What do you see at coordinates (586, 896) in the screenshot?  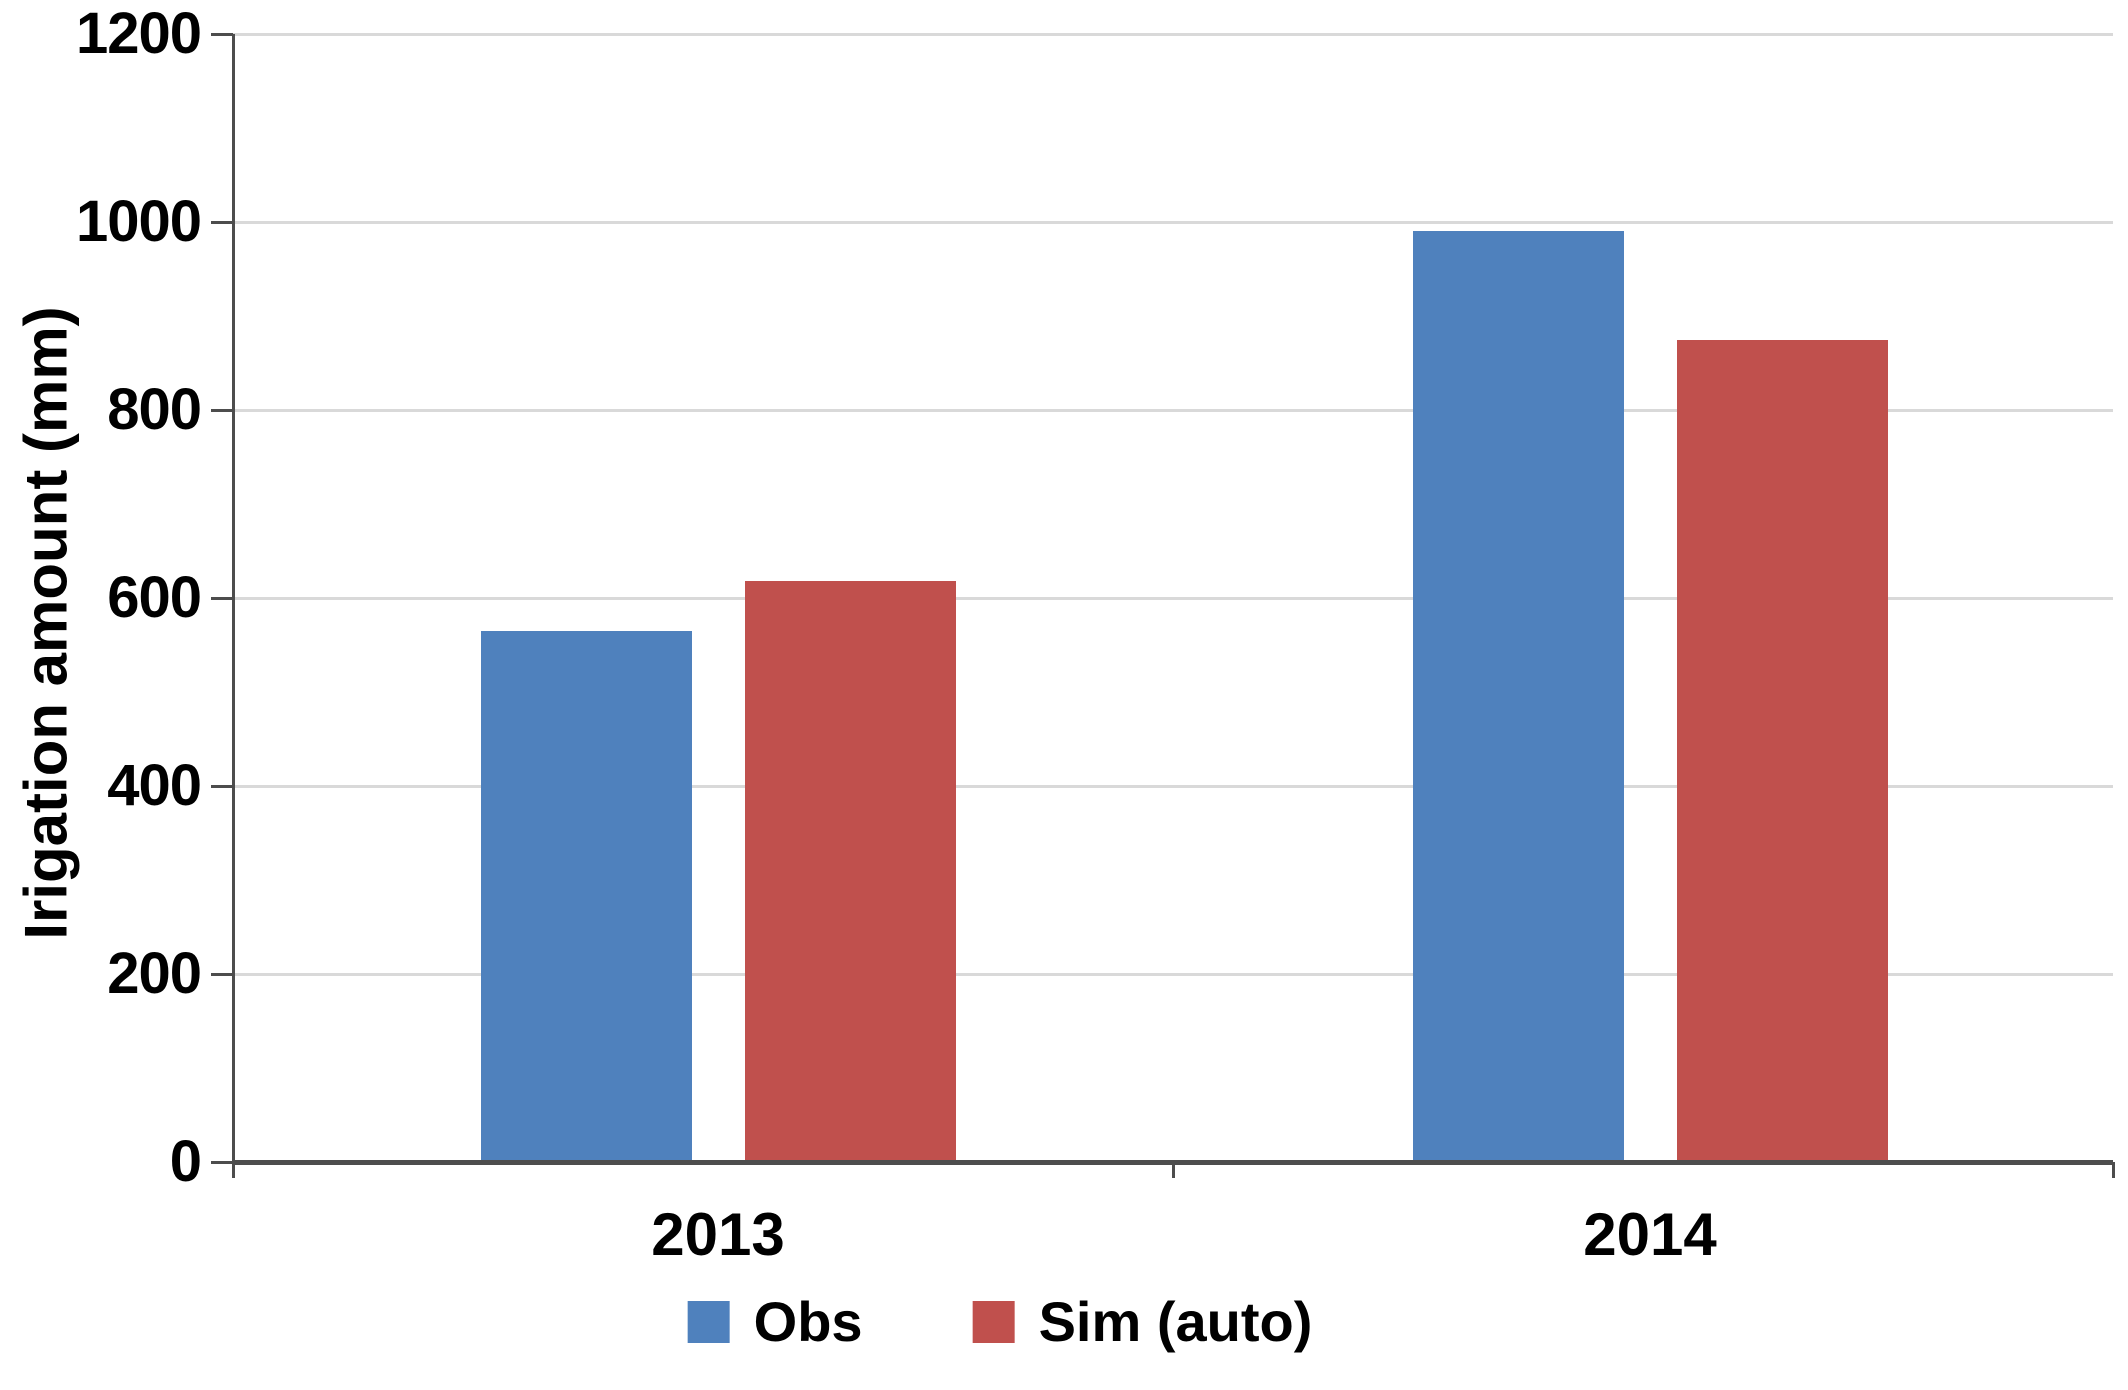 I see `bar-obs-2013` at bounding box center [586, 896].